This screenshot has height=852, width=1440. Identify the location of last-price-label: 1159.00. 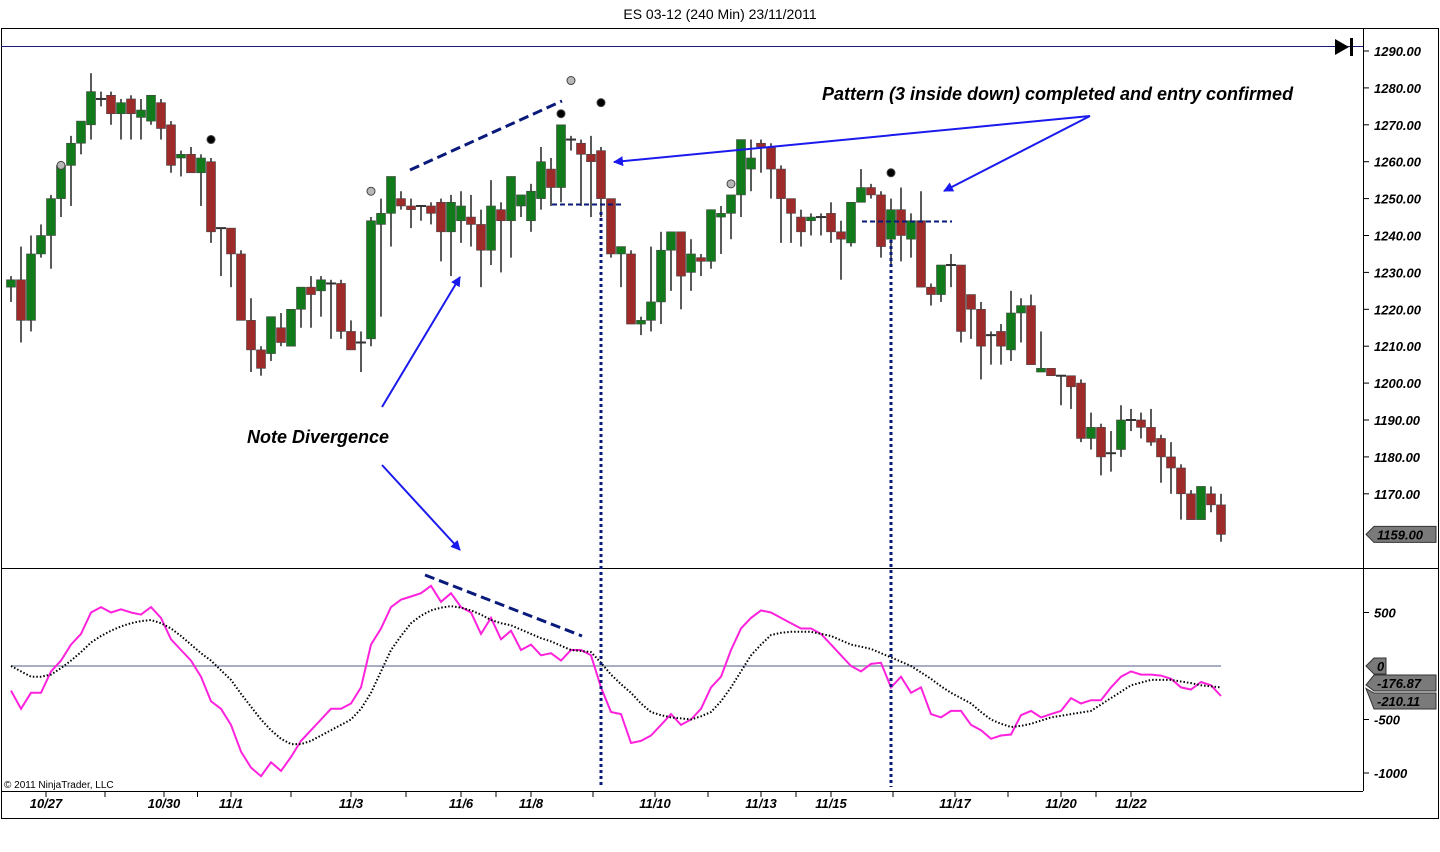
(1400, 534).